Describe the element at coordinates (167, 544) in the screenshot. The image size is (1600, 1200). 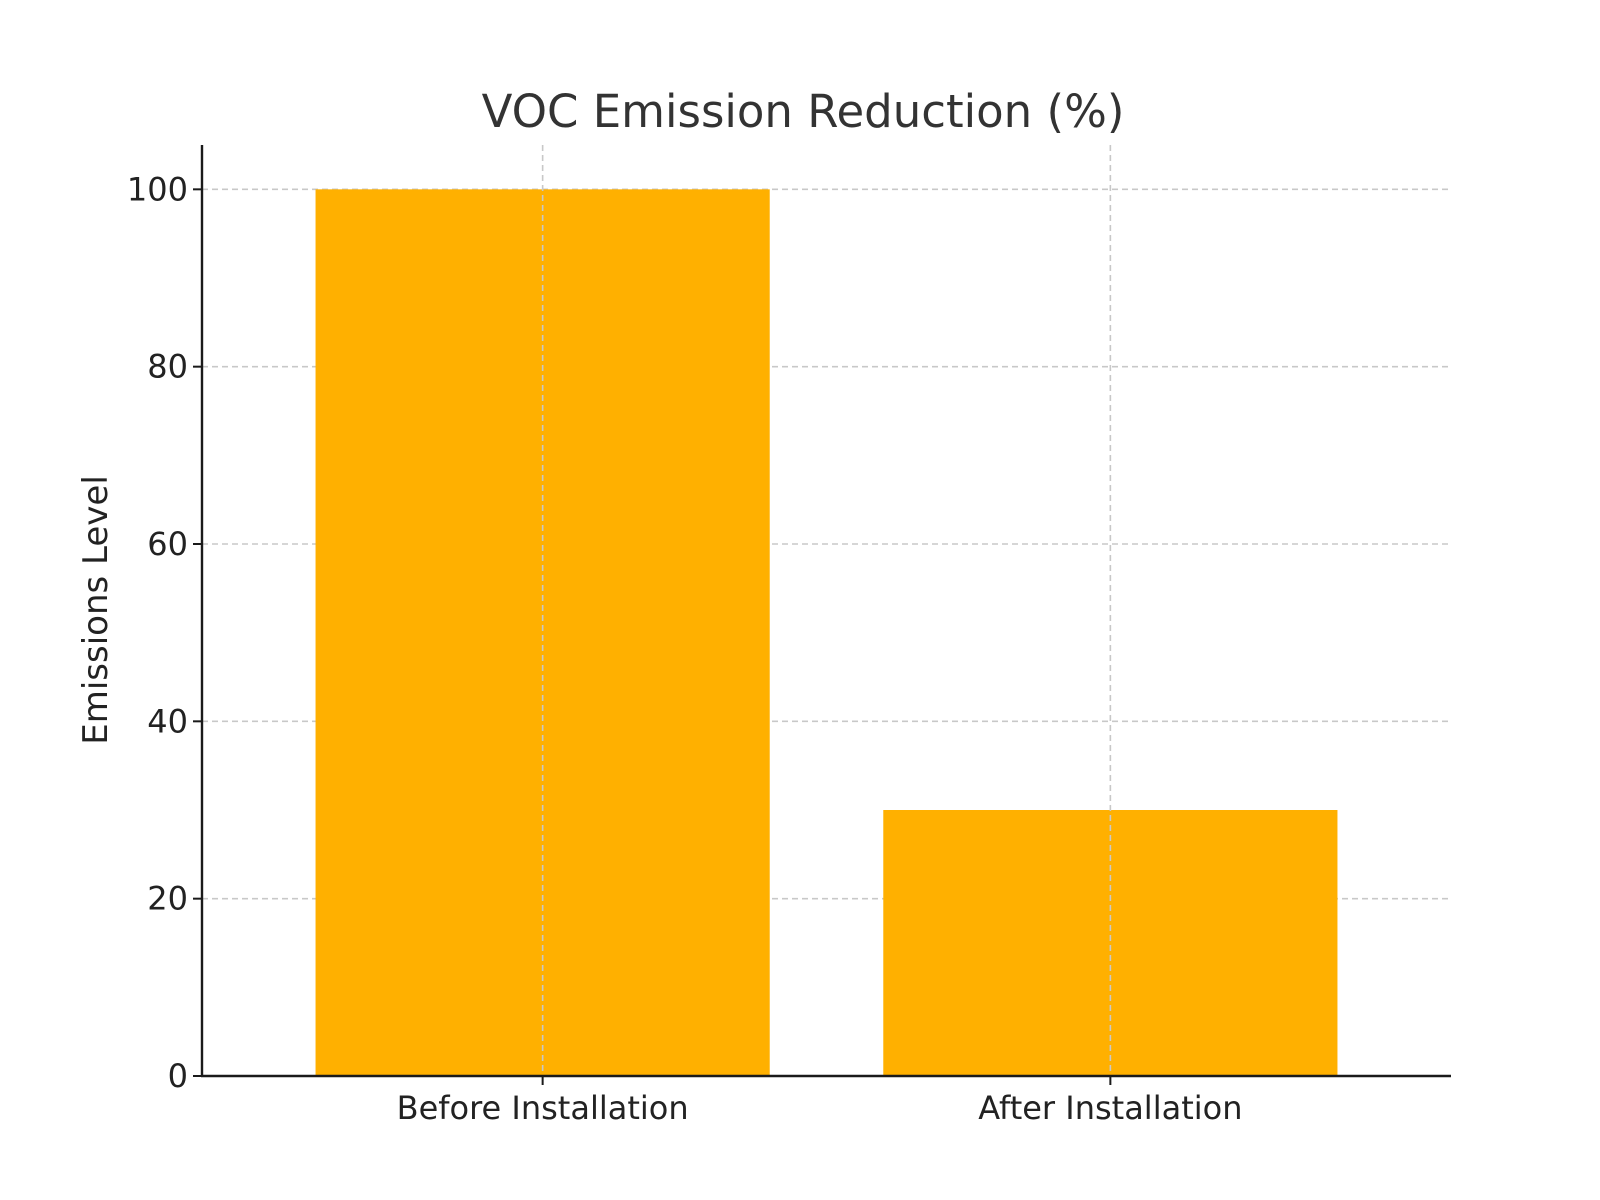
I see `y-tick-label-60: 60` at that location.